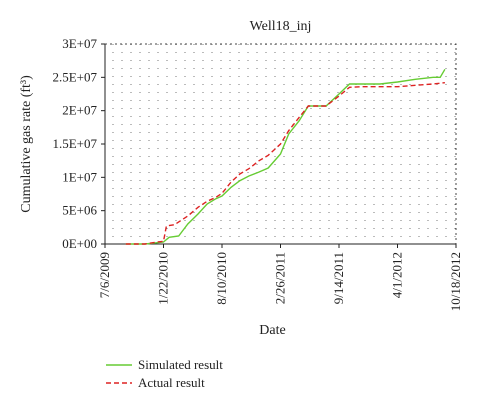 The height and width of the screenshot is (414, 500). I want to click on x-axis-label: Date, so click(272, 330).